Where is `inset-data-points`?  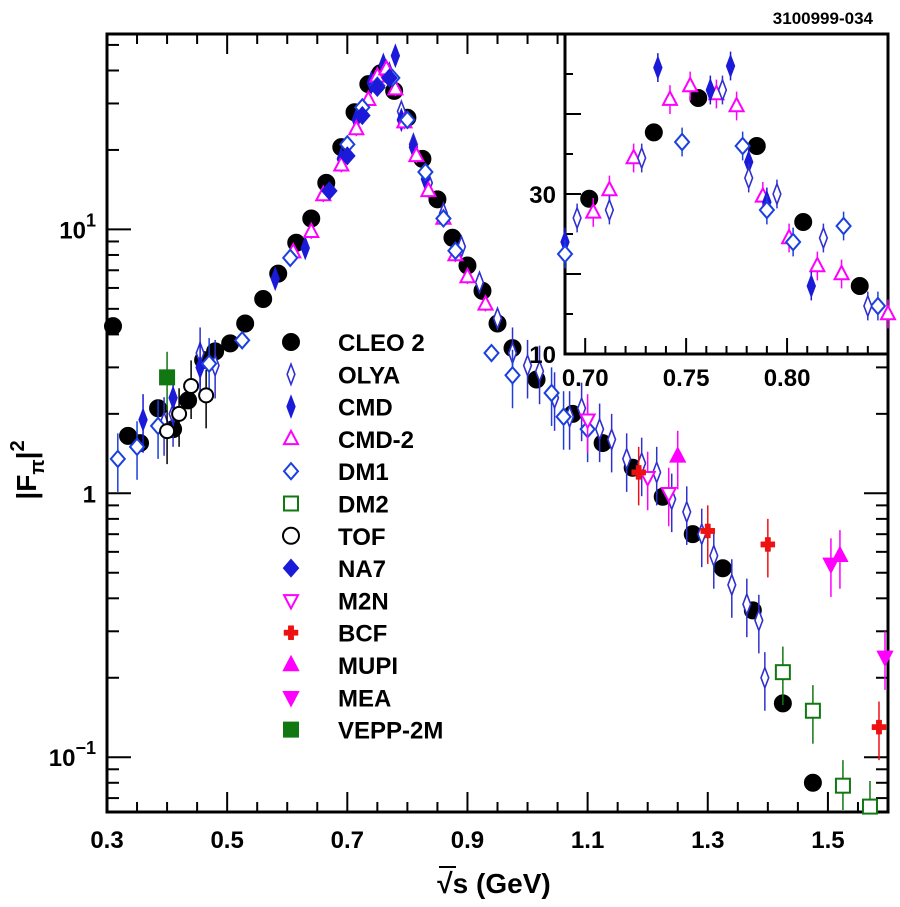 inset-data-points is located at coordinates (726, 190).